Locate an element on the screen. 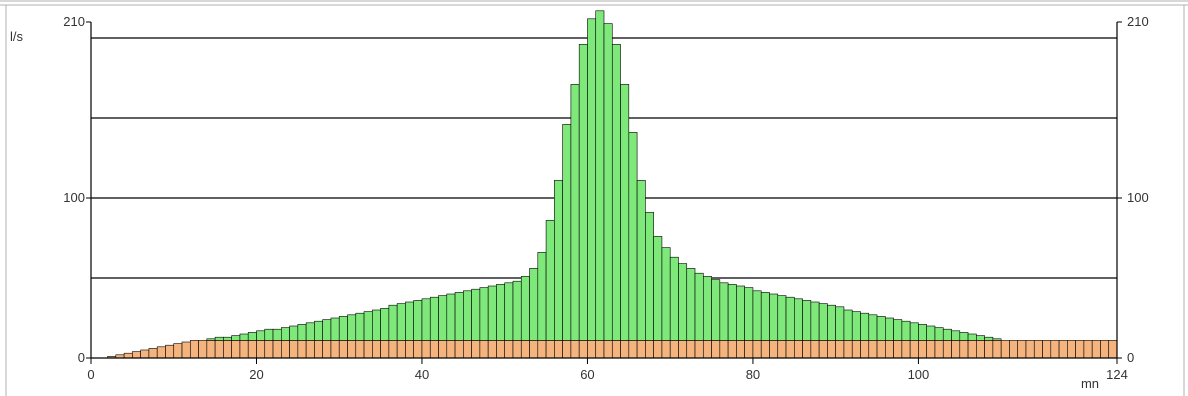 This screenshot has width=1188, height=396. y-tick-label-left: 100 is located at coordinates (74, 197).